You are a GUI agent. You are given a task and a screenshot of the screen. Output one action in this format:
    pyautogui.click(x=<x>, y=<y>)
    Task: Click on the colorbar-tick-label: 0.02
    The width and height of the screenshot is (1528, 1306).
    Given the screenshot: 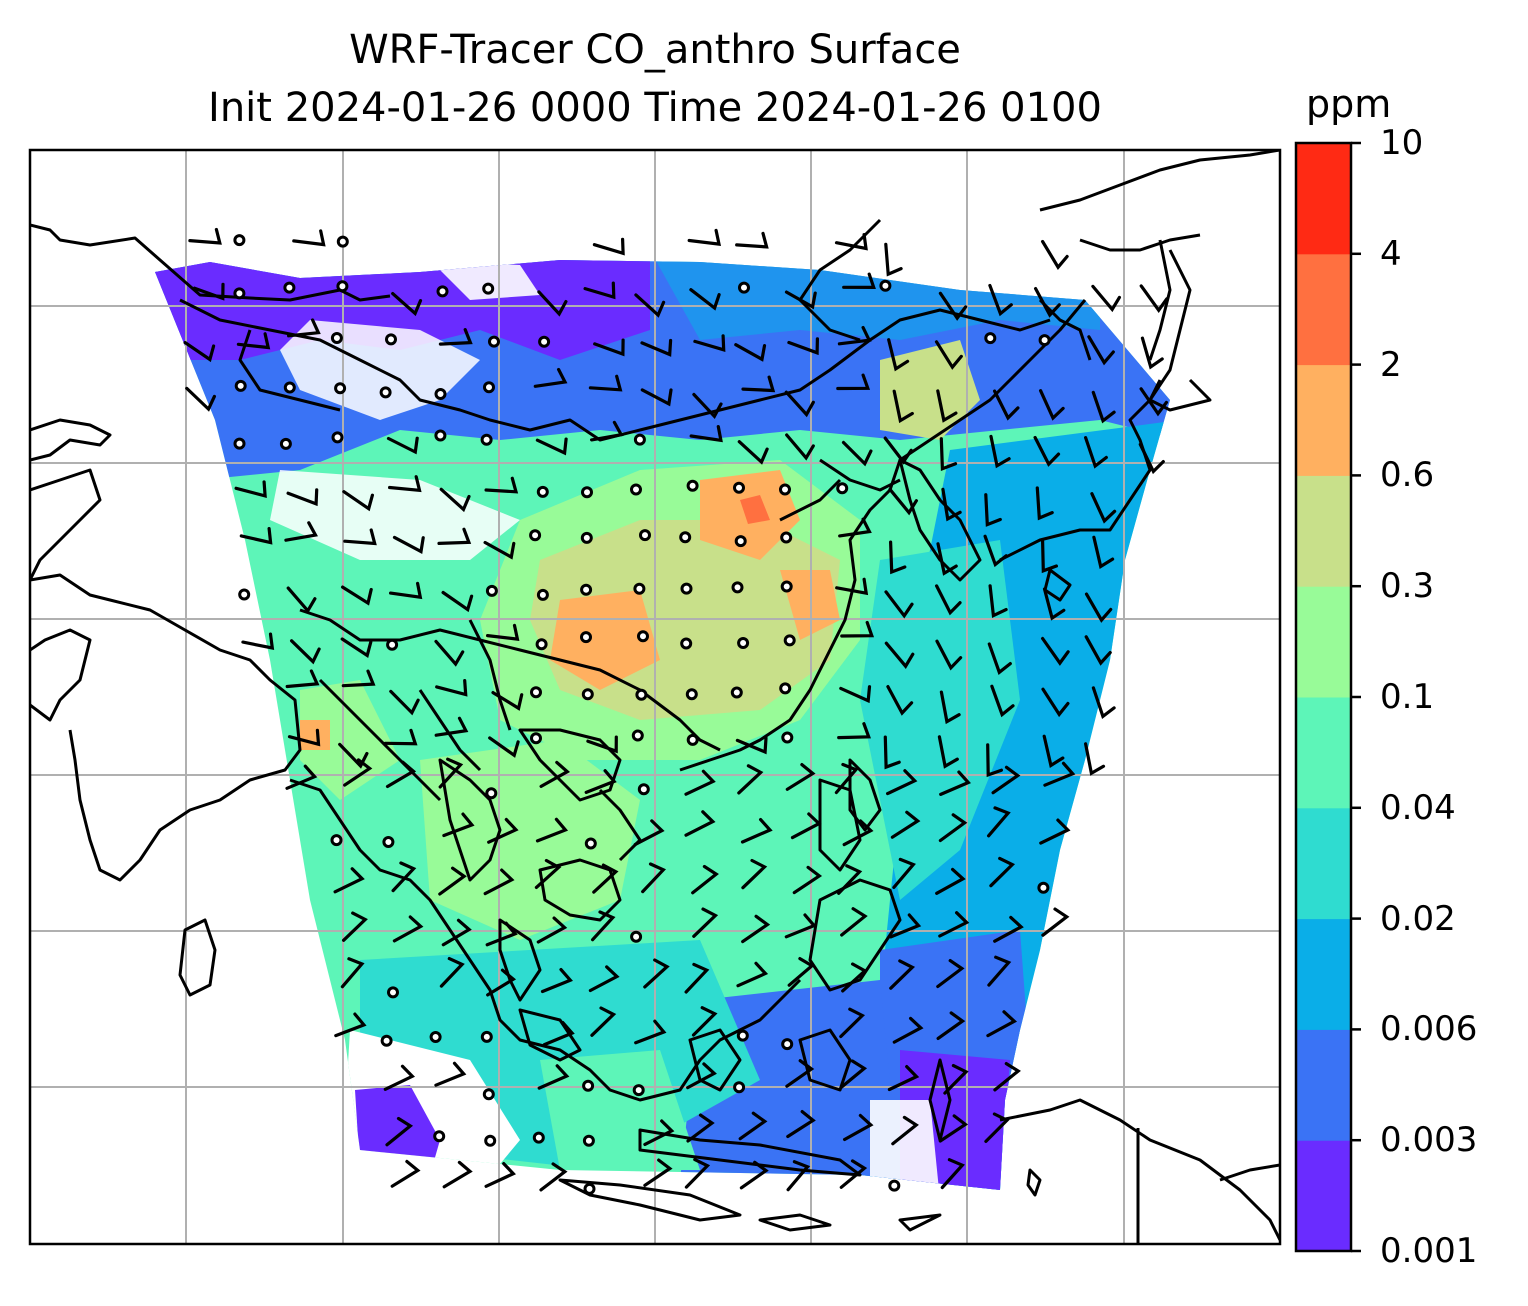 What is the action you would take?
    pyautogui.click(x=1418, y=918)
    